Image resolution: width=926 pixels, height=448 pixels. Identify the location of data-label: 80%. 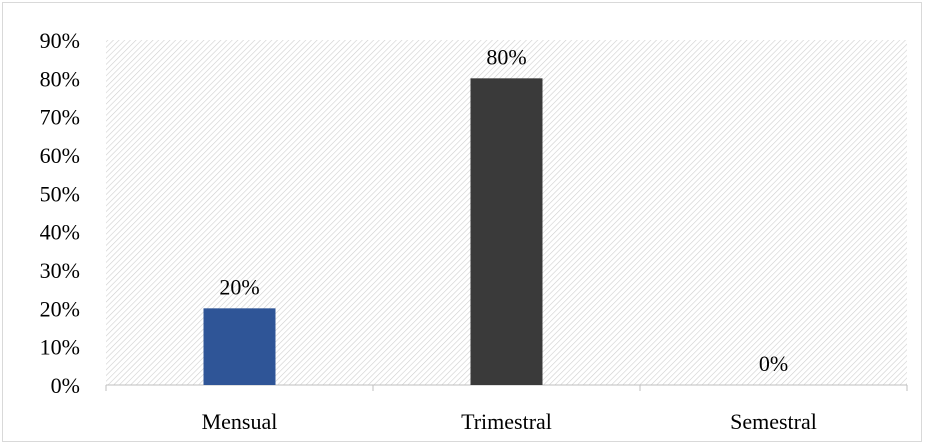
(506, 56).